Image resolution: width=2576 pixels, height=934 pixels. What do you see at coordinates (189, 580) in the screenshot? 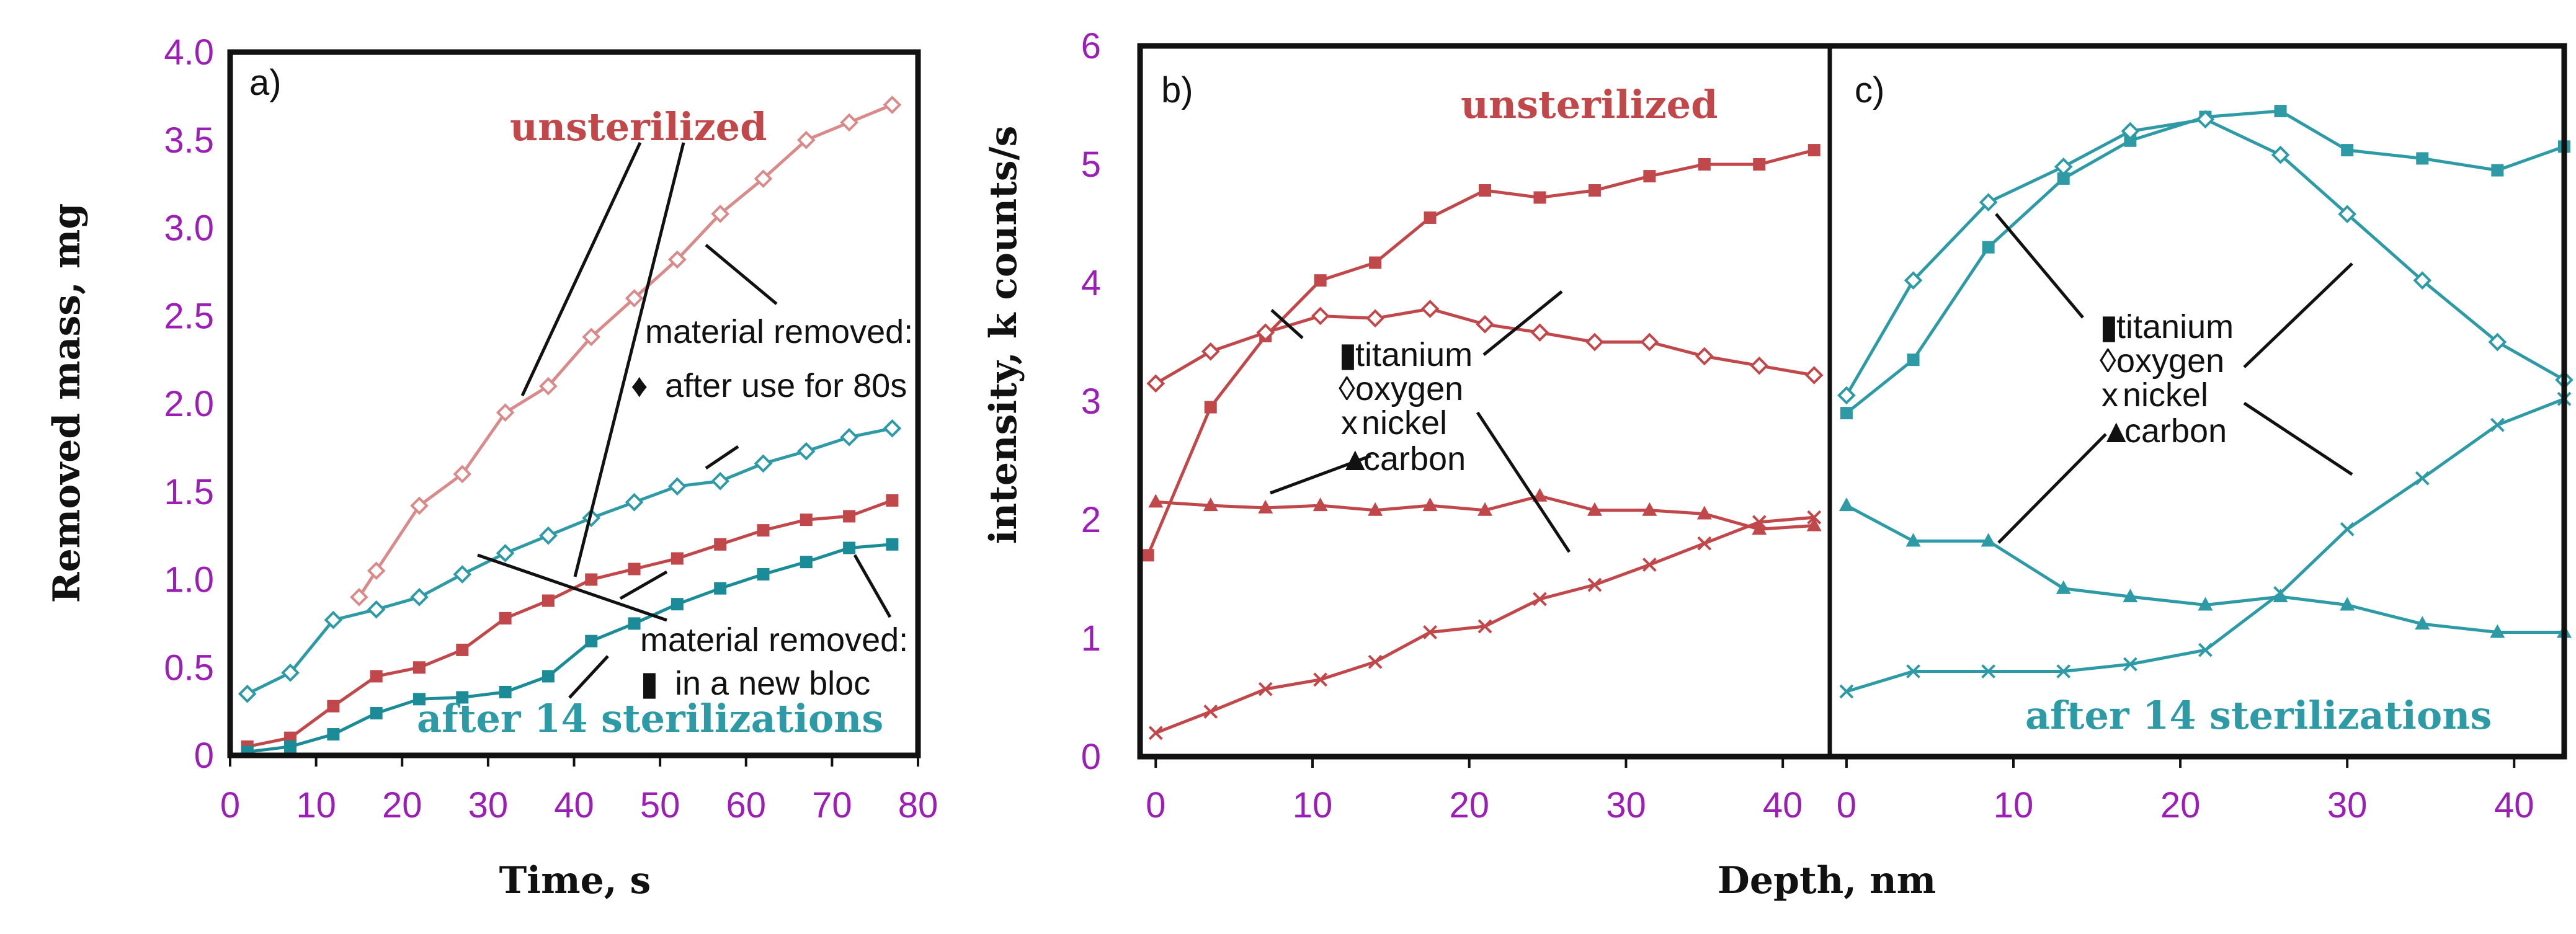
I see `y-tick-label: 1.0` at bounding box center [189, 580].